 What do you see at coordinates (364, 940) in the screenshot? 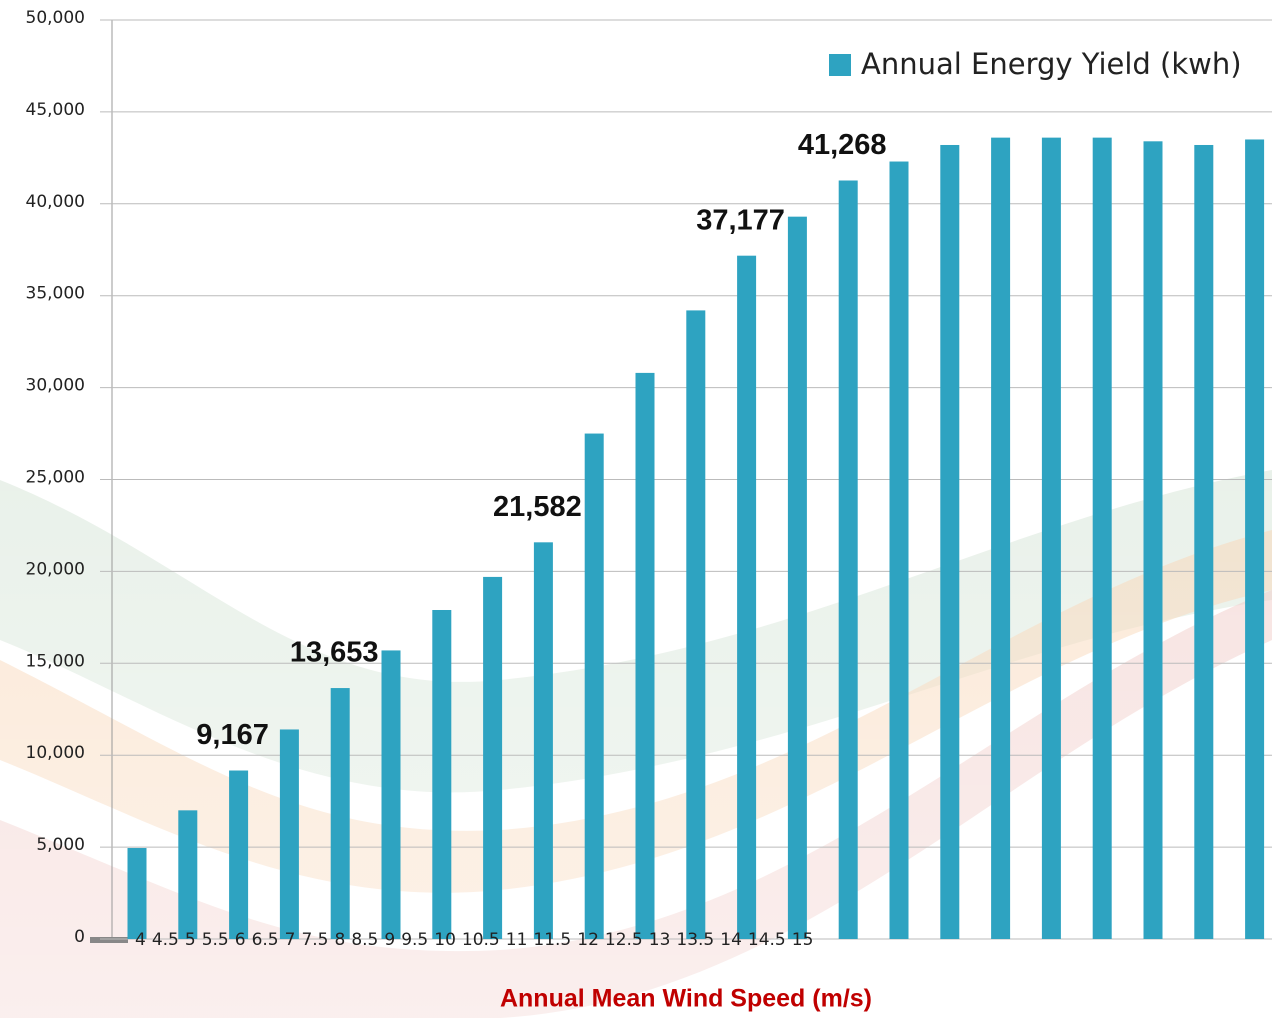
I see `x-tick-label: 8.5` at bounding box center [364, 940].